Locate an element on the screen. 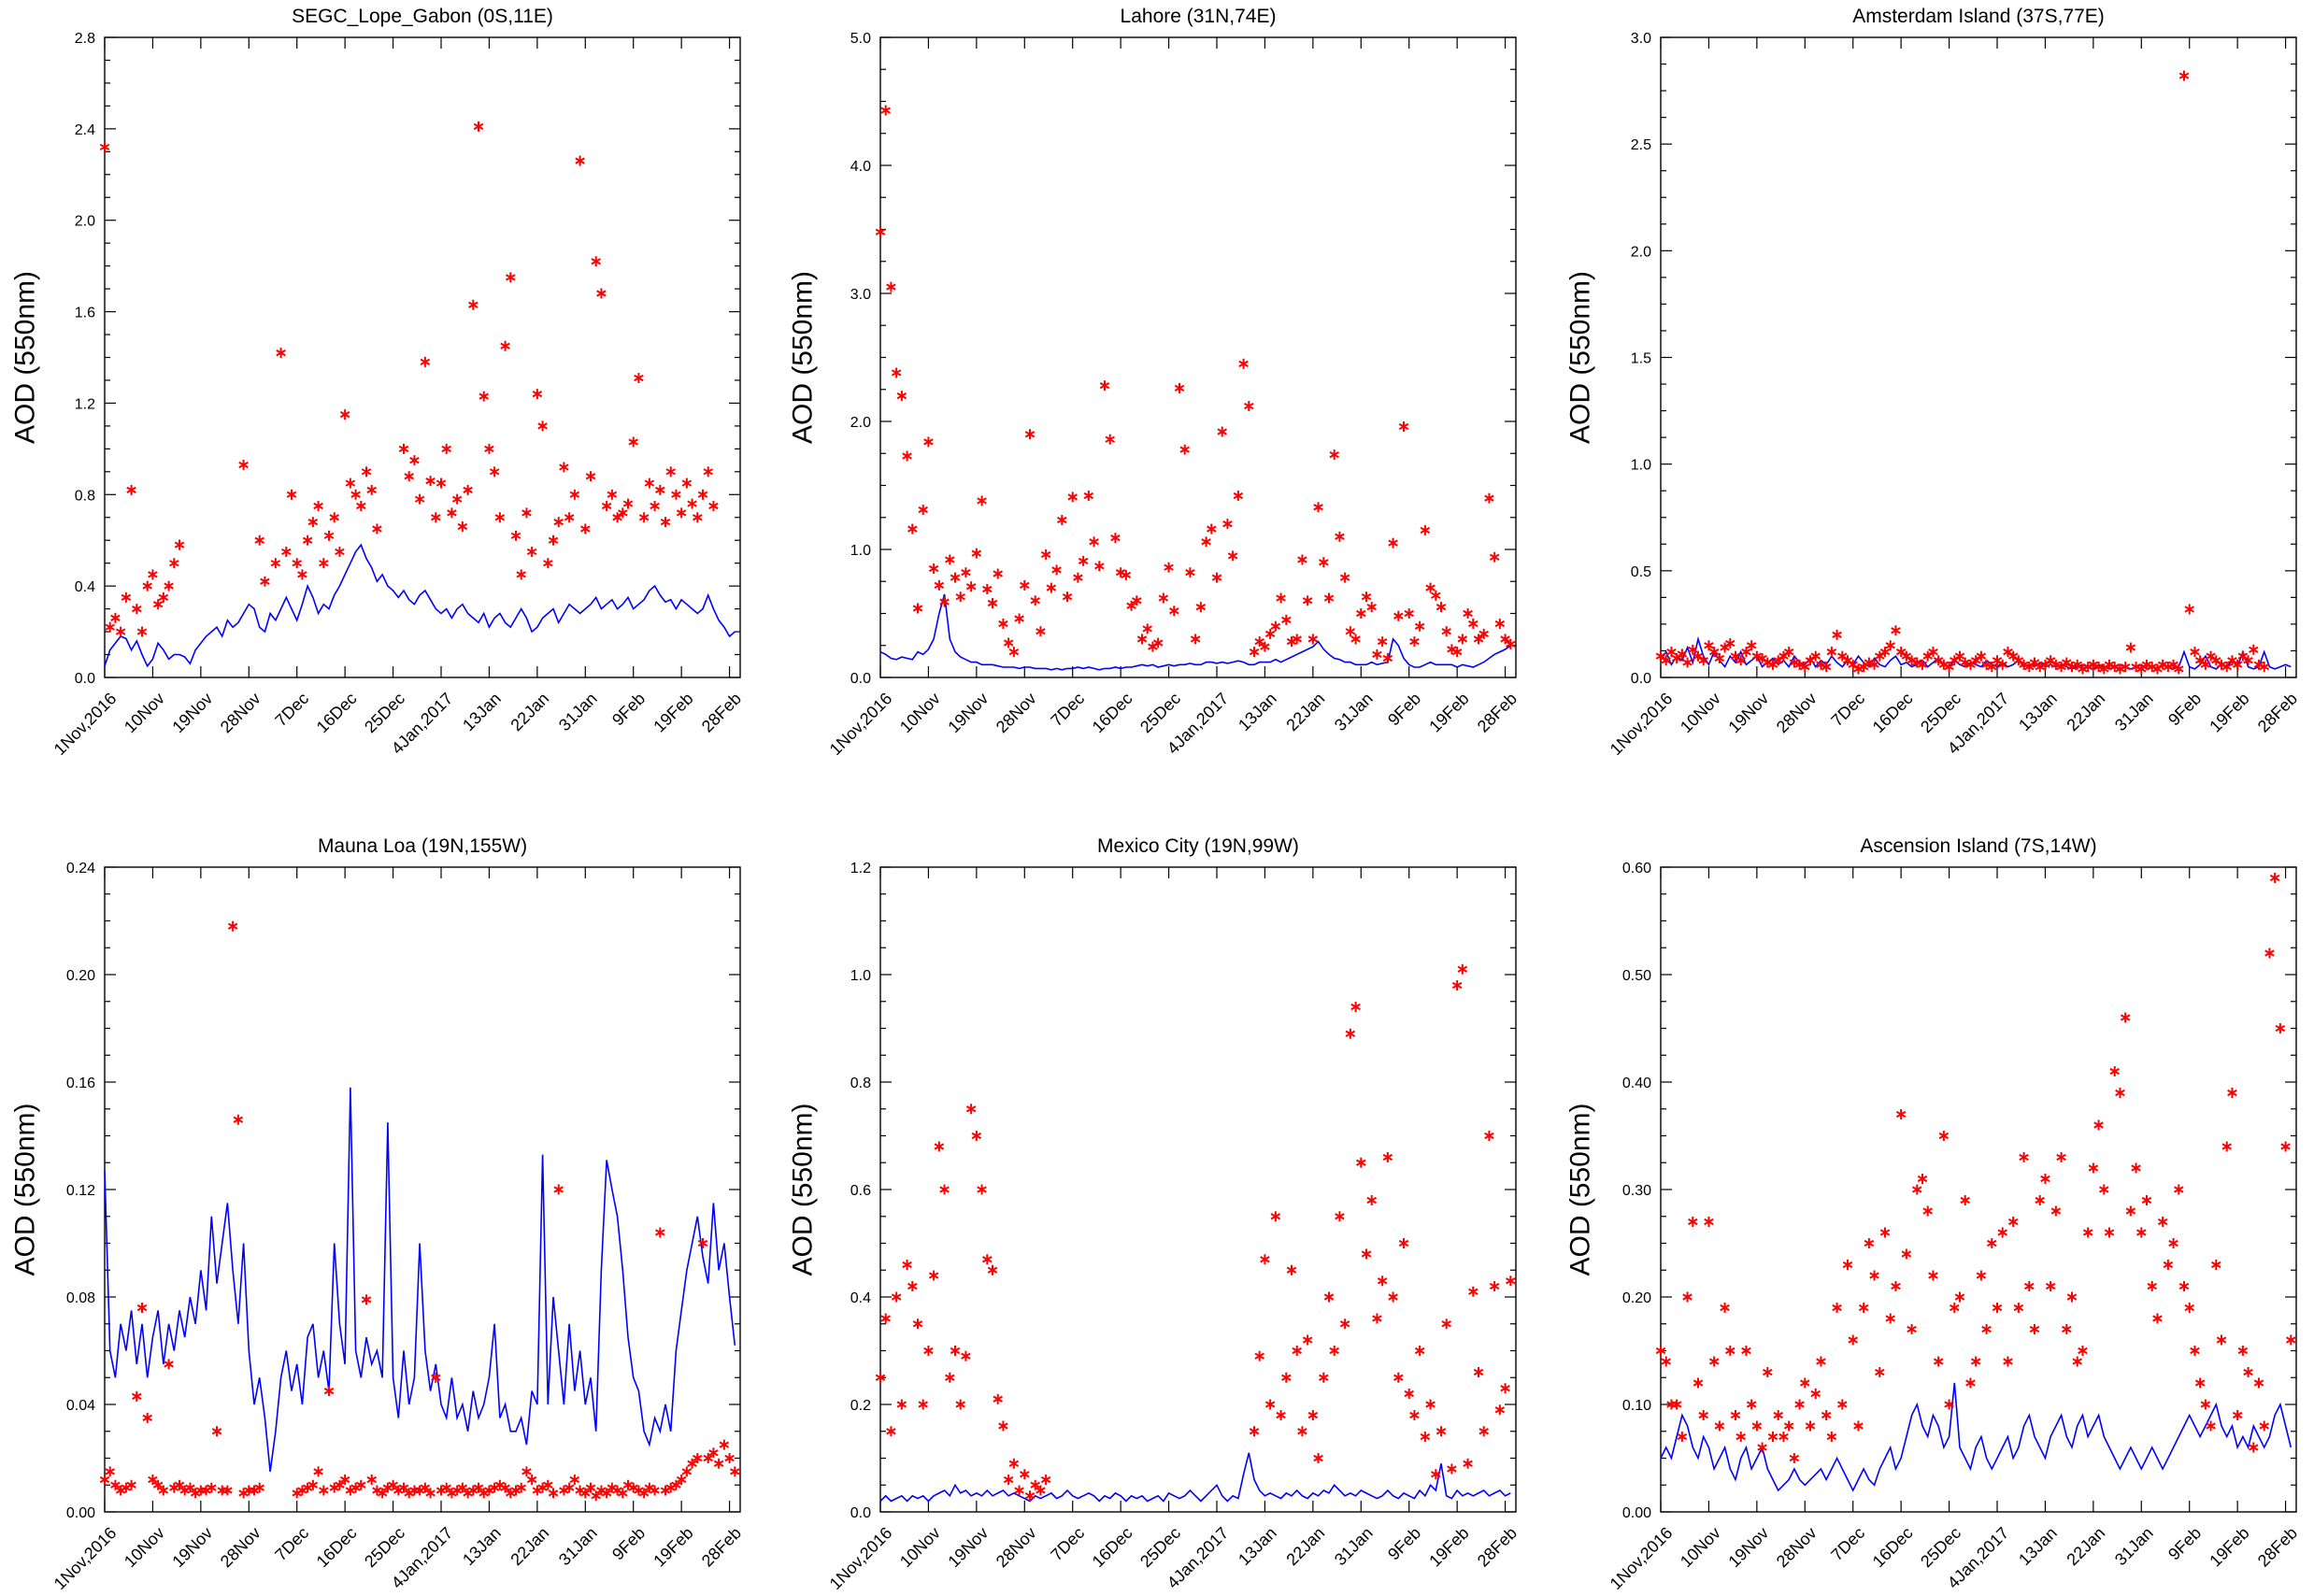  x-tick-label: 22Jan is located at coordinates (1305, 1546).